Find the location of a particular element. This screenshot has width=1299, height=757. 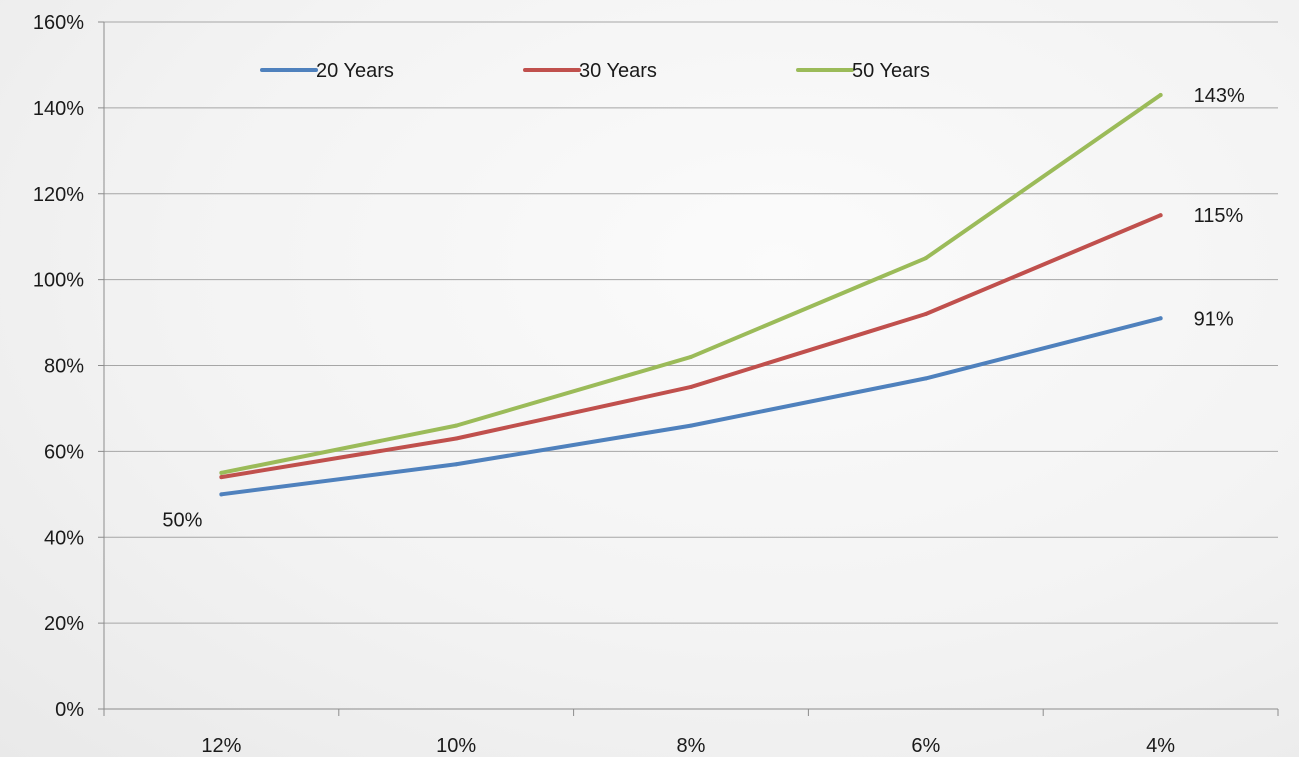

y-tick-label: 100% is located at coordinates (58, 281).